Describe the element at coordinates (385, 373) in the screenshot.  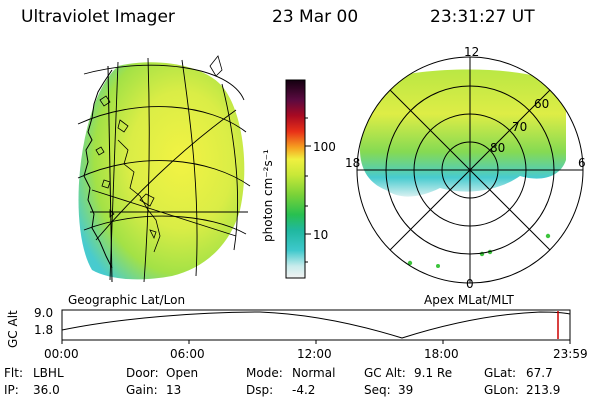
I see `status-gcalt-label: GC Alt:` at that location.